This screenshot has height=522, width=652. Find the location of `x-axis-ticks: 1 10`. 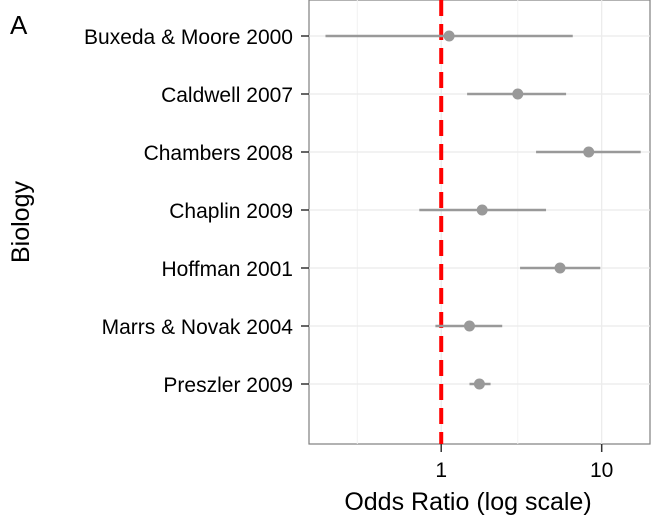

x-axis-ticks: 1 10 is located at coordinates (524, 463).